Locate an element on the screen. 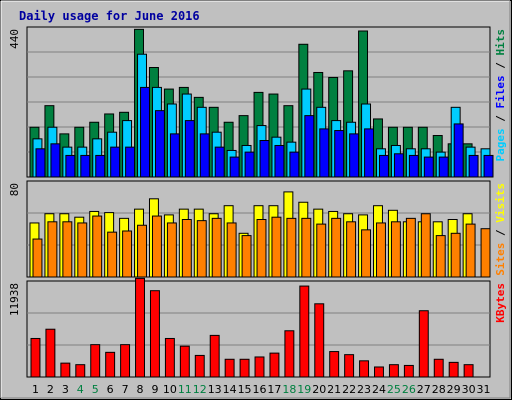 The height and width of the screenshot is (400, 512). legend-entry-pages: Pages is located at coordinates (500, 144).